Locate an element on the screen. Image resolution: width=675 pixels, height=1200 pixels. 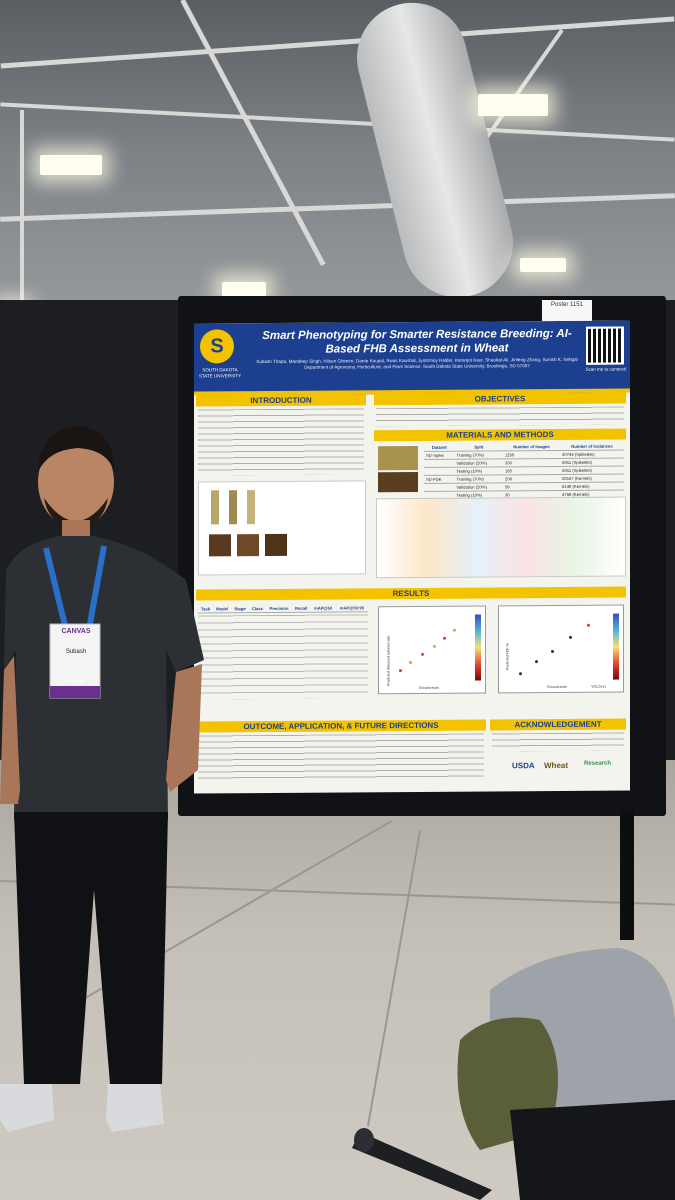
acknowledgement-text-block is located at coordinates (558, 742).